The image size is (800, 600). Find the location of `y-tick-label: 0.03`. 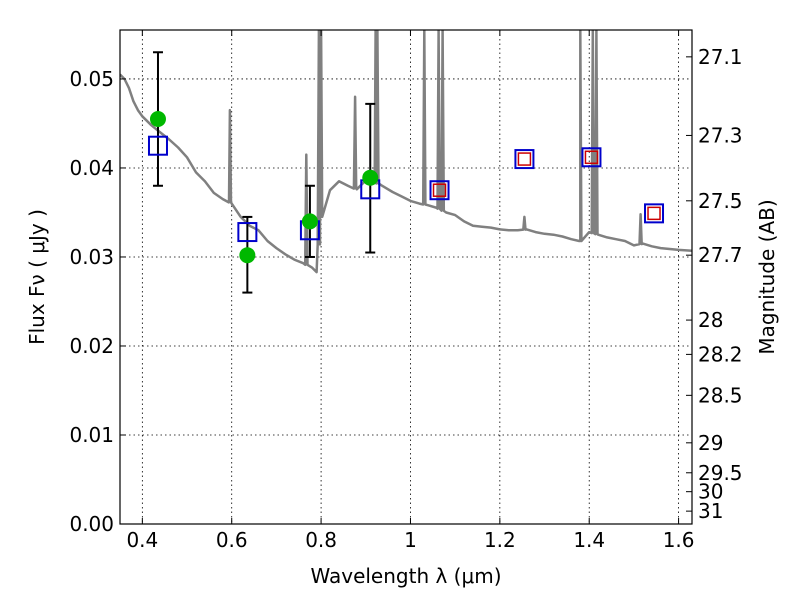

y-tick-label: 0.03 is located at coordinates (91, 257).